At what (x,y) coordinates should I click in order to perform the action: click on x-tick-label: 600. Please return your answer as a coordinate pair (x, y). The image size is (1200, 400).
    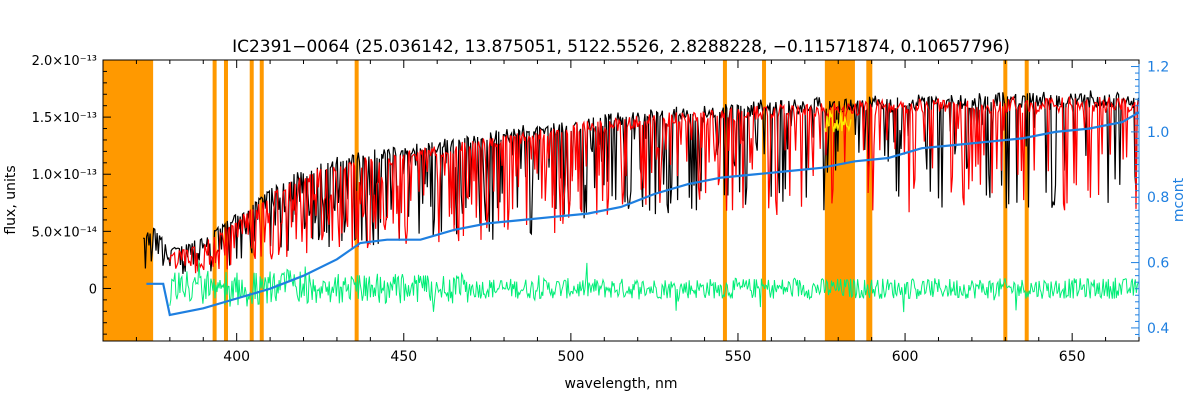
    Looking at the image, I should click on (905, 357).